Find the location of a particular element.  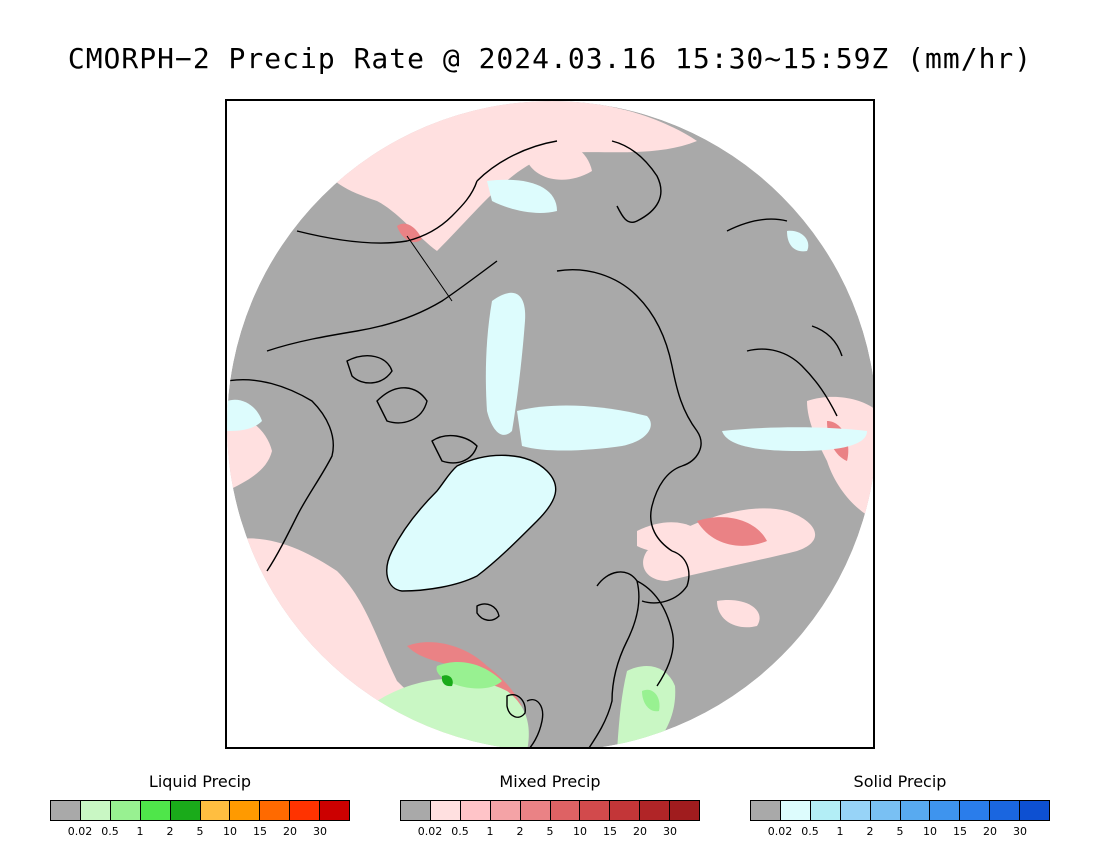

legend-solid: Solid Precip 0.02 0.5 1 2 5 10 15 20 30 is located at coordinates (900, 805).